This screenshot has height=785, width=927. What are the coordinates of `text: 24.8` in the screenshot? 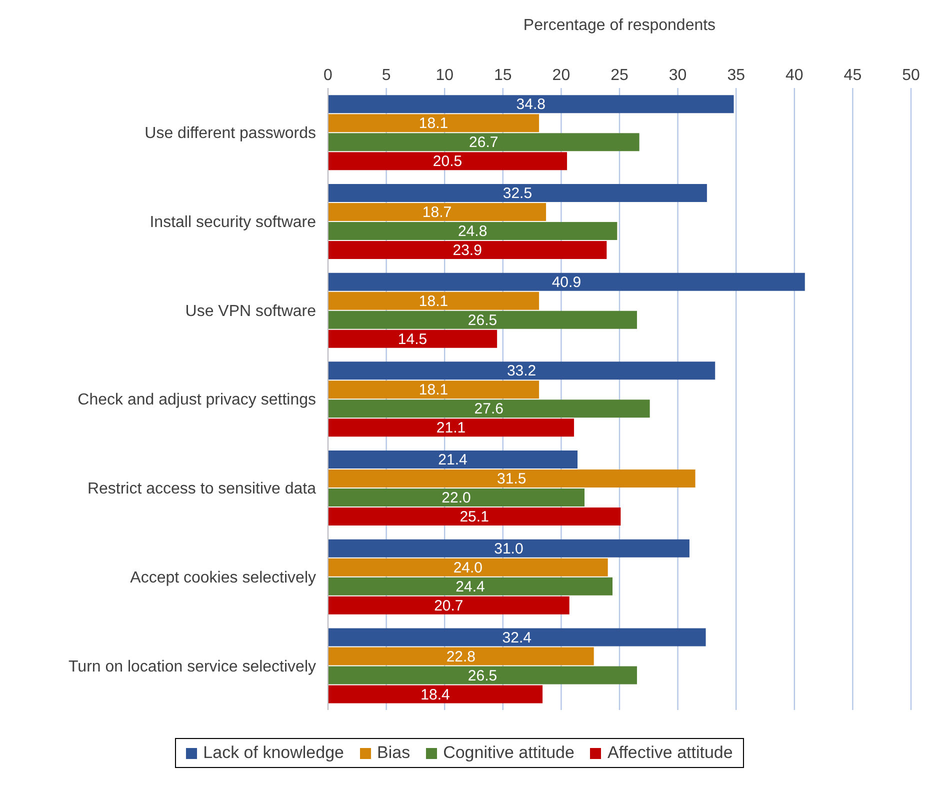 It's located at (473, 231).